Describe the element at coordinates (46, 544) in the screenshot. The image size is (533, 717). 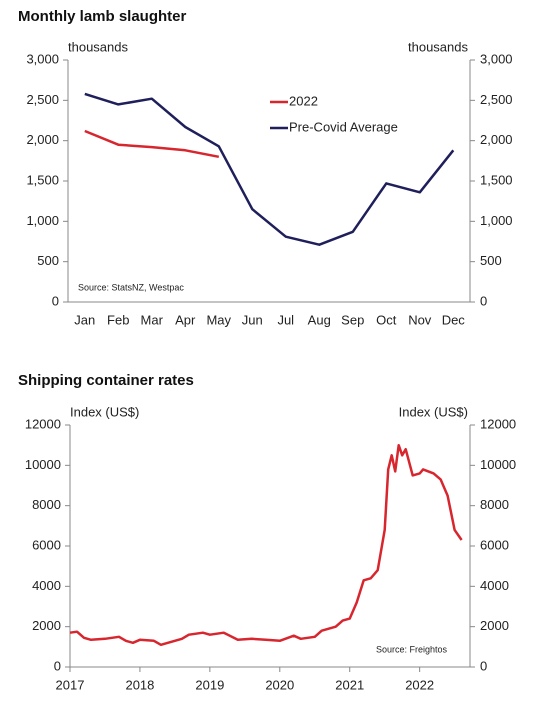
I see `y-tick-label: 6000` at that location.